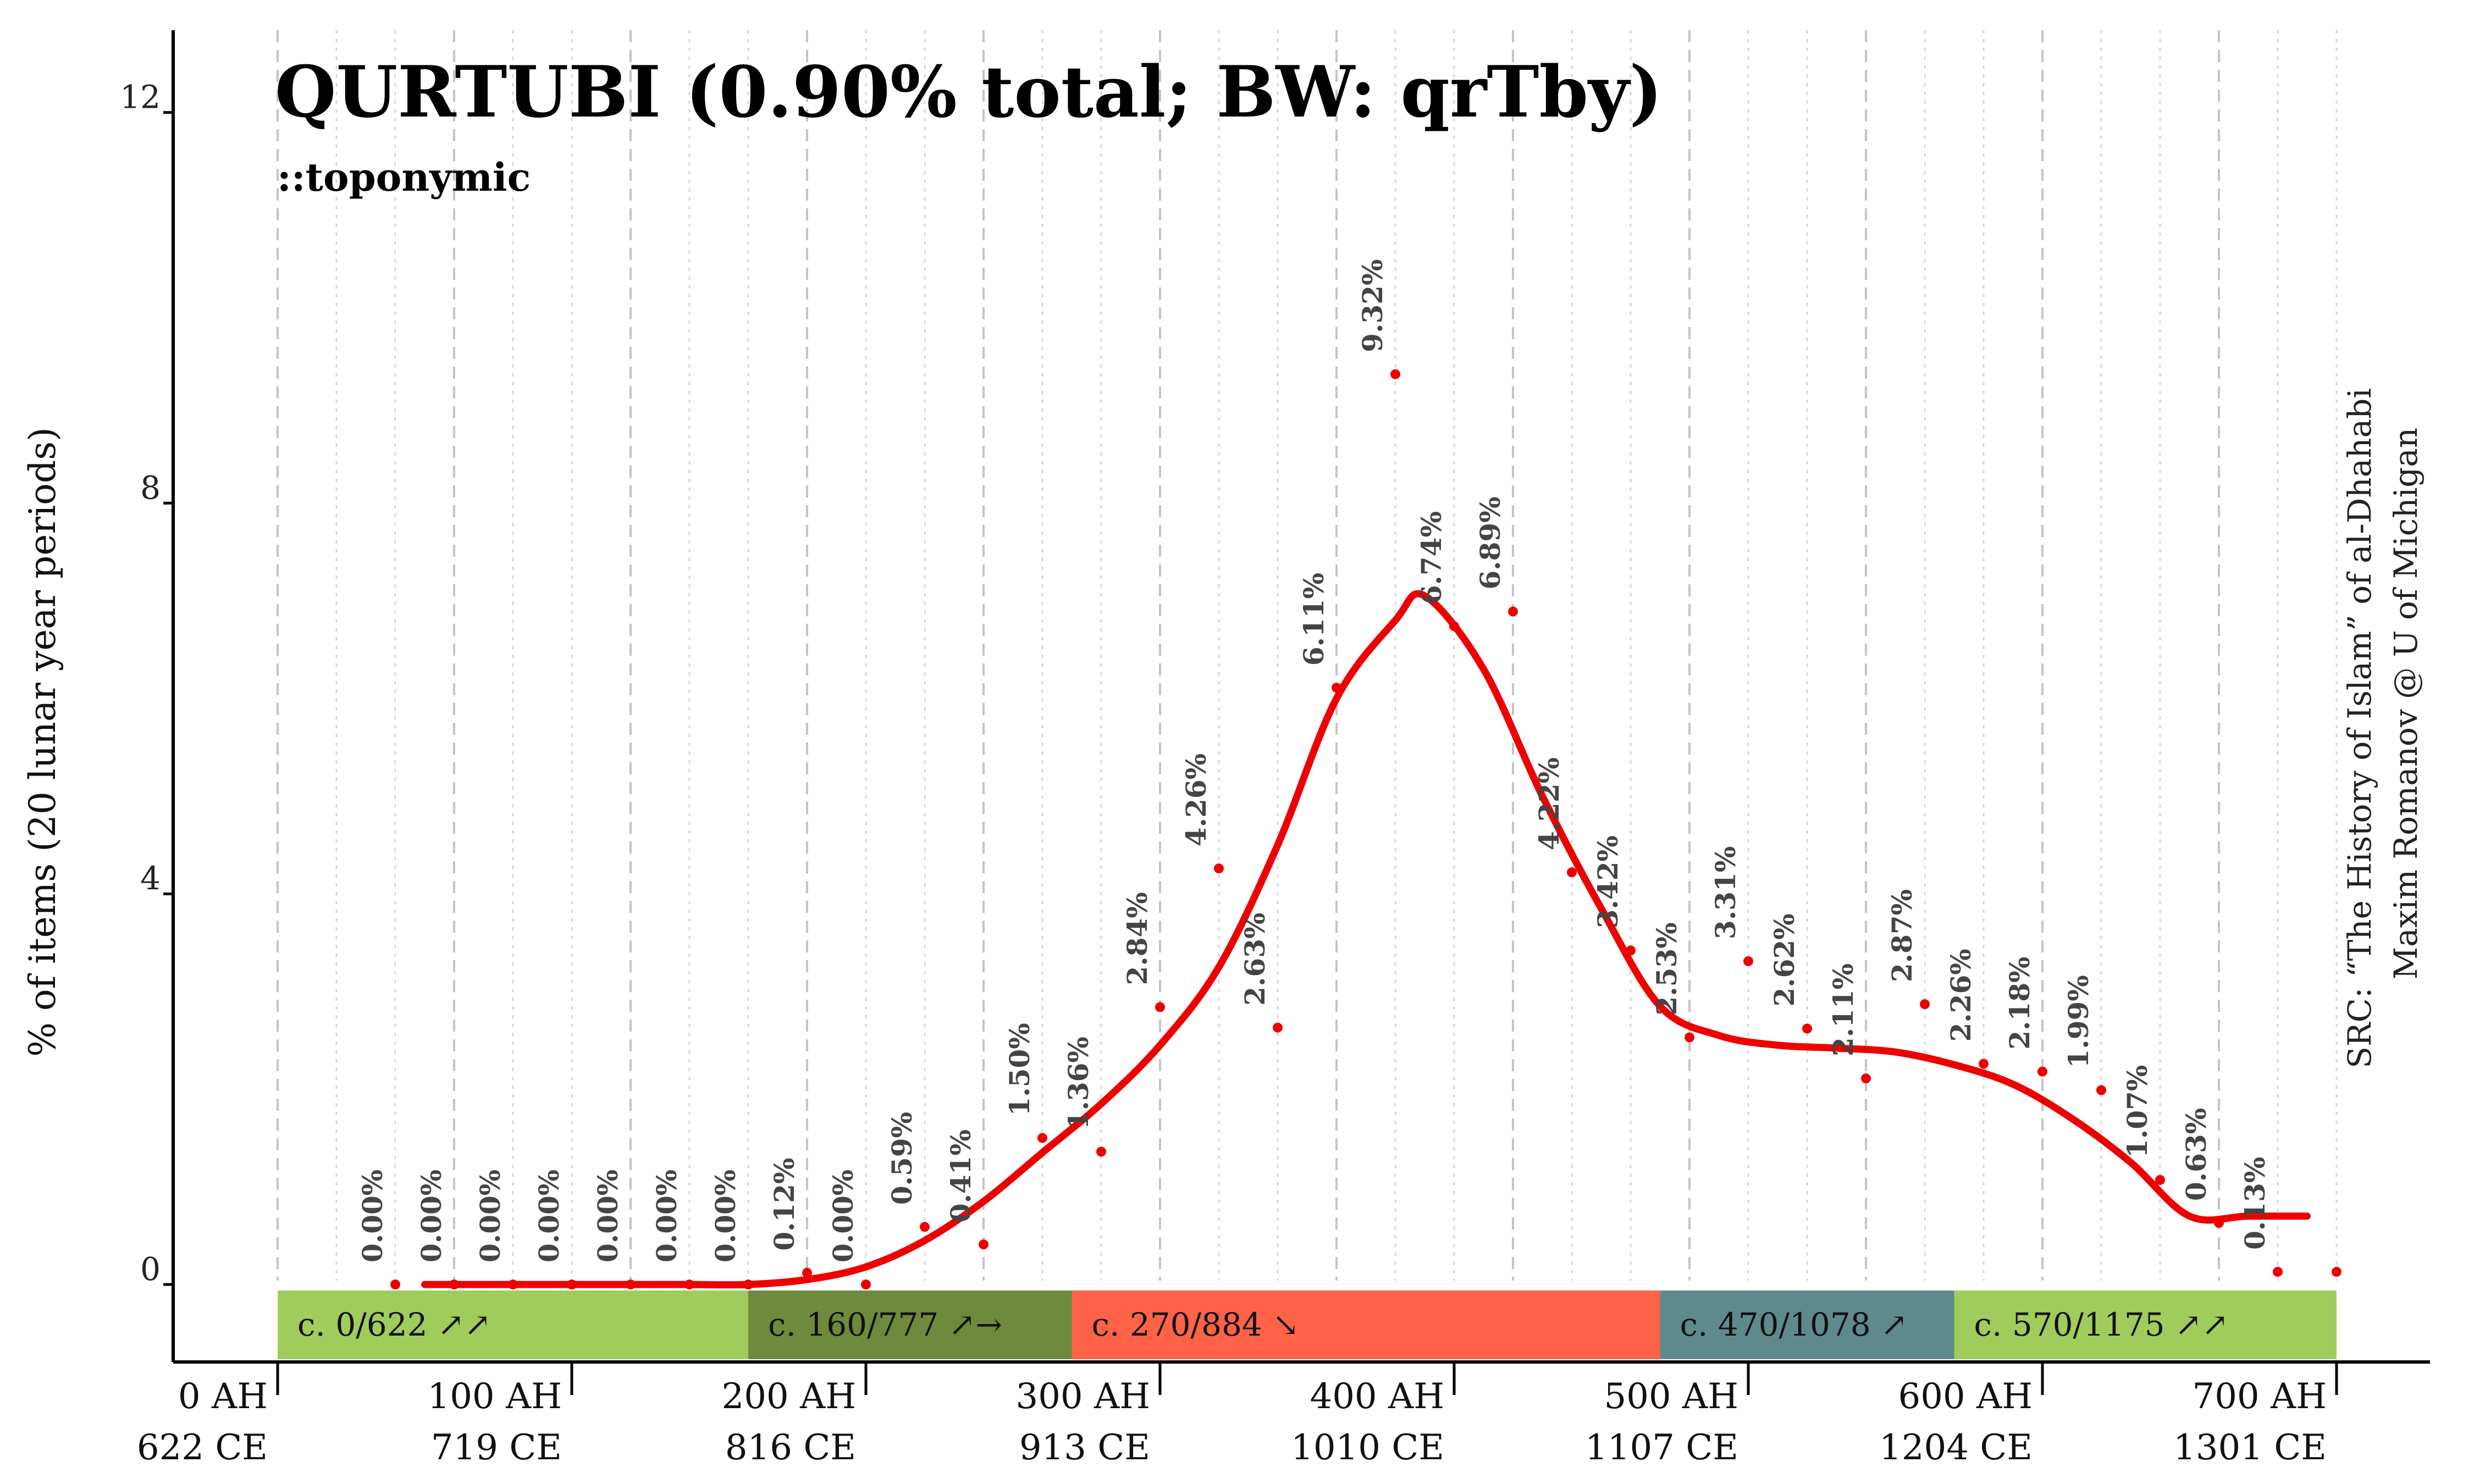 This screenshot has height=1484, width=2474. I want to click on data-label: 0.41%, so click(961, 1175).